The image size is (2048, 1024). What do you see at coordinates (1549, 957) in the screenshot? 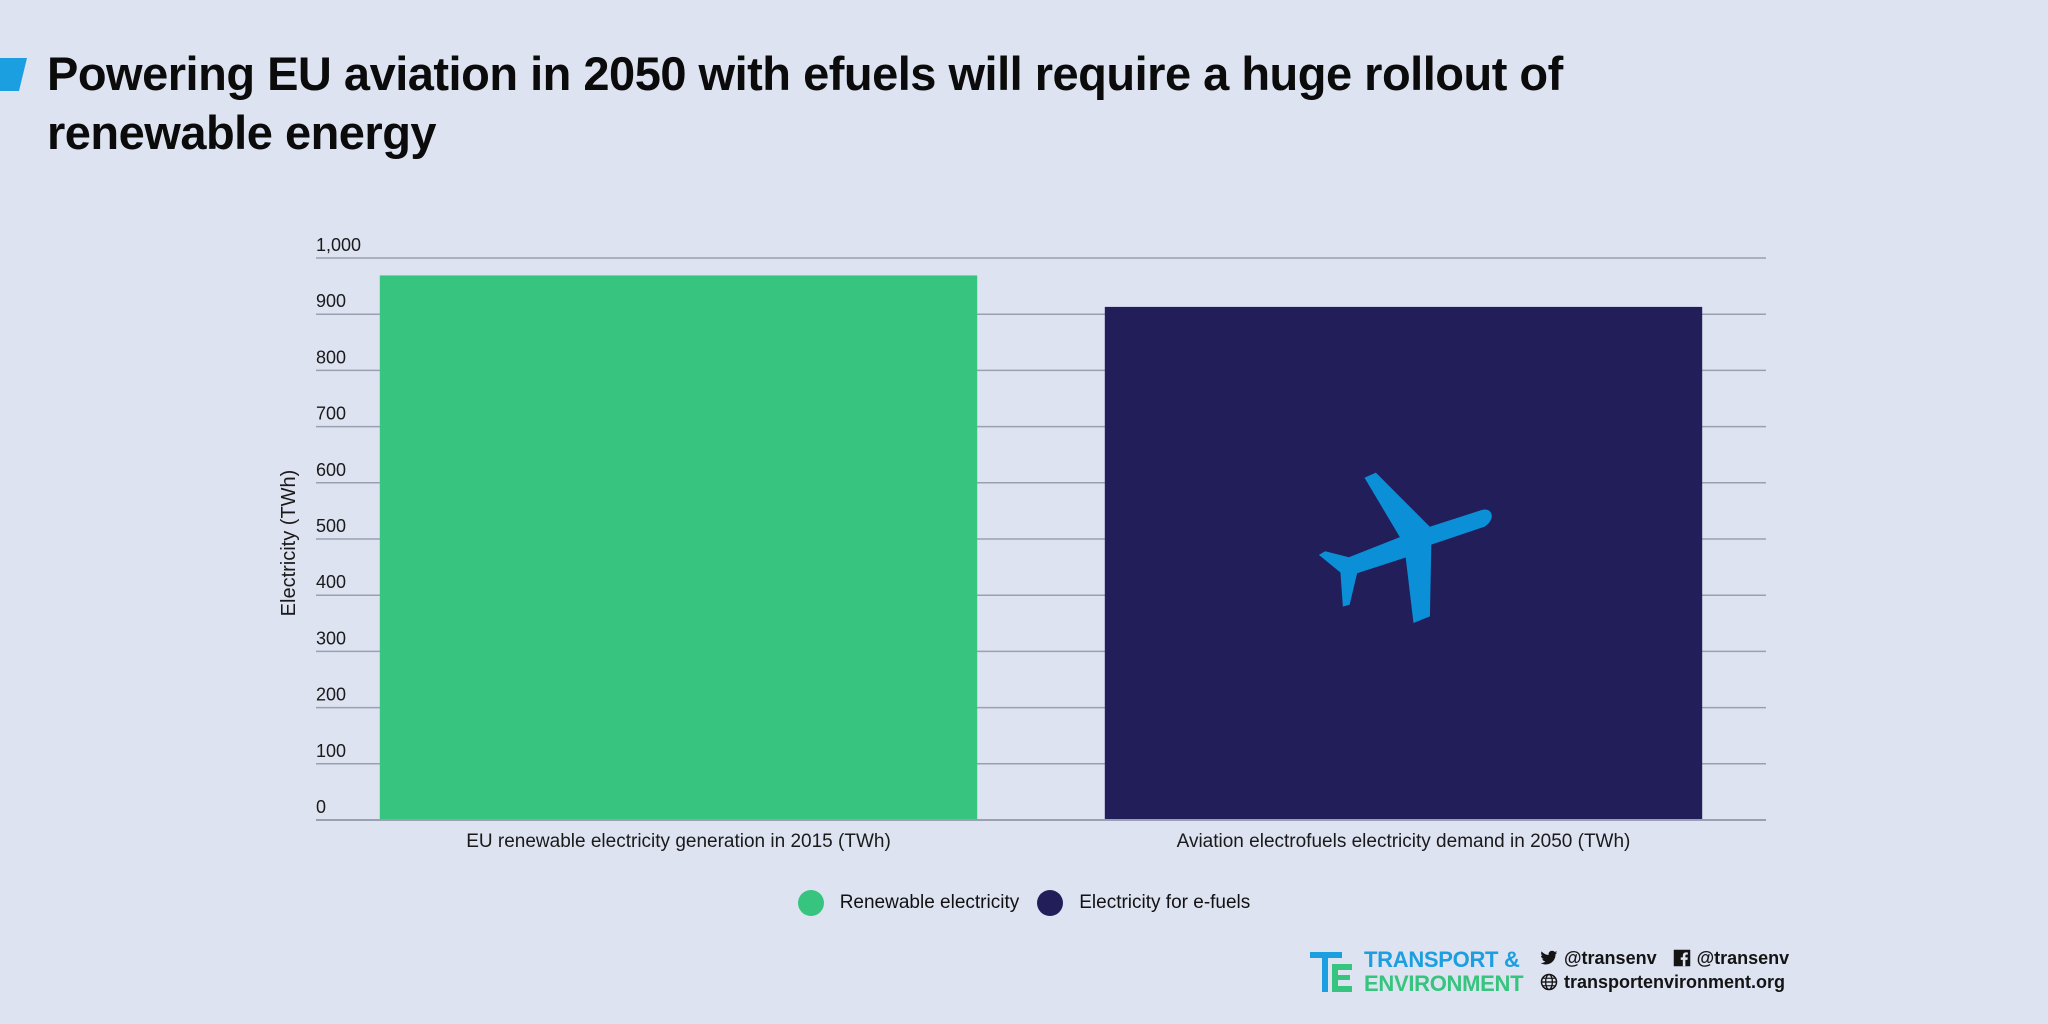
I see `twitter-icon` at bounding box center [1549, 957].